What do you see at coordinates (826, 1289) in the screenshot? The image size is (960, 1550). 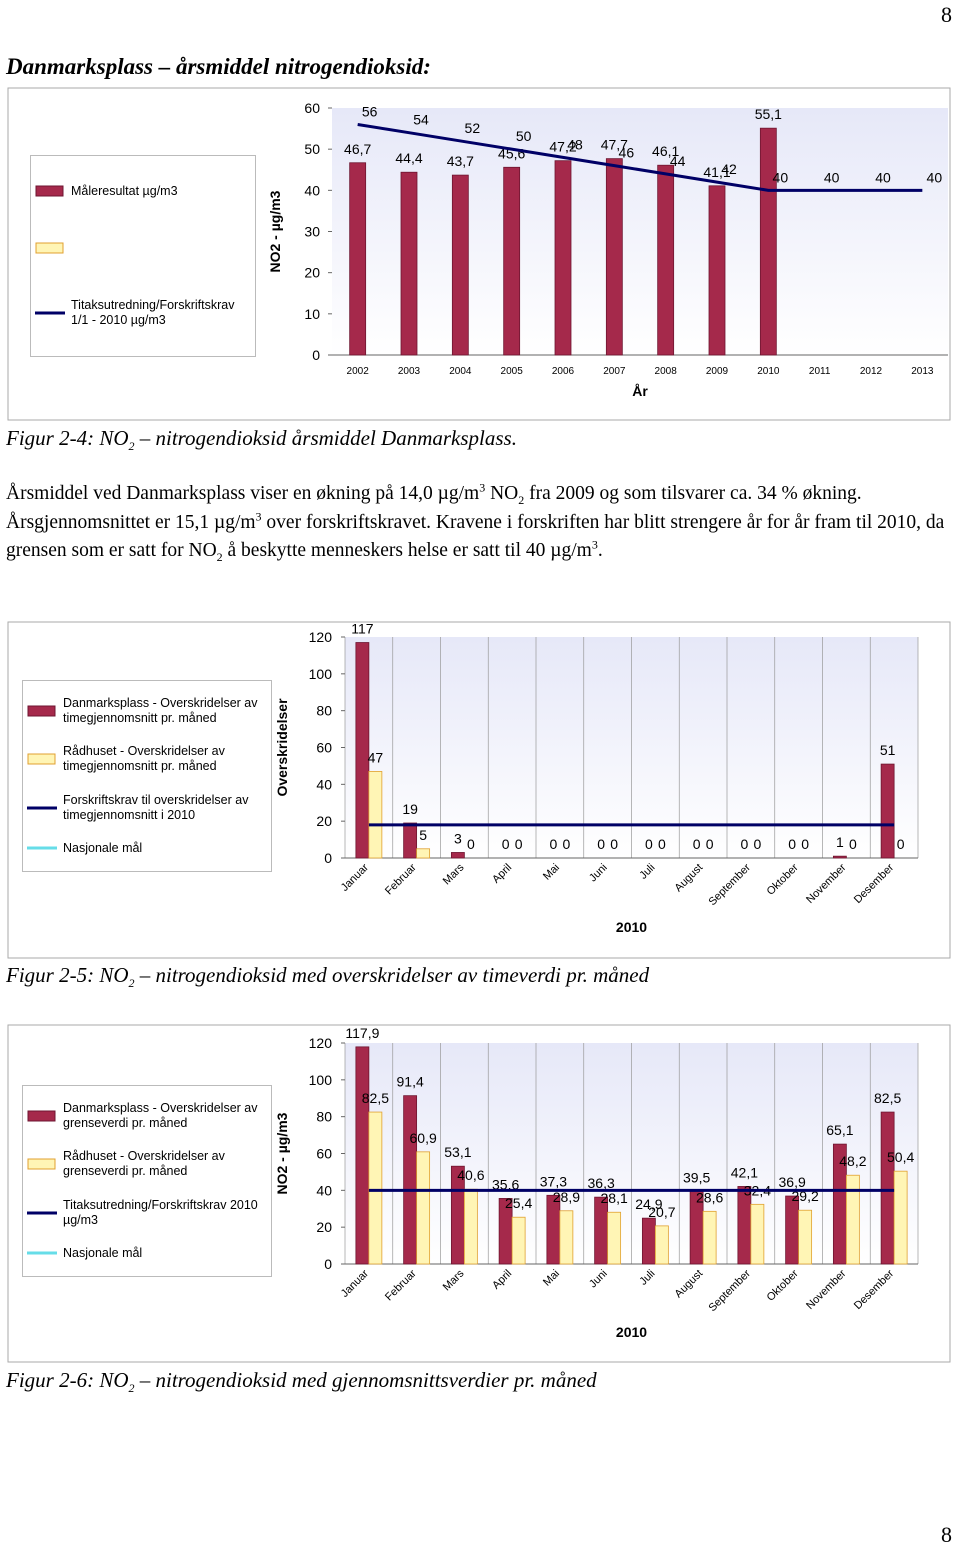 I see `x-tick-label: November` at bounding box center [826, 1289].